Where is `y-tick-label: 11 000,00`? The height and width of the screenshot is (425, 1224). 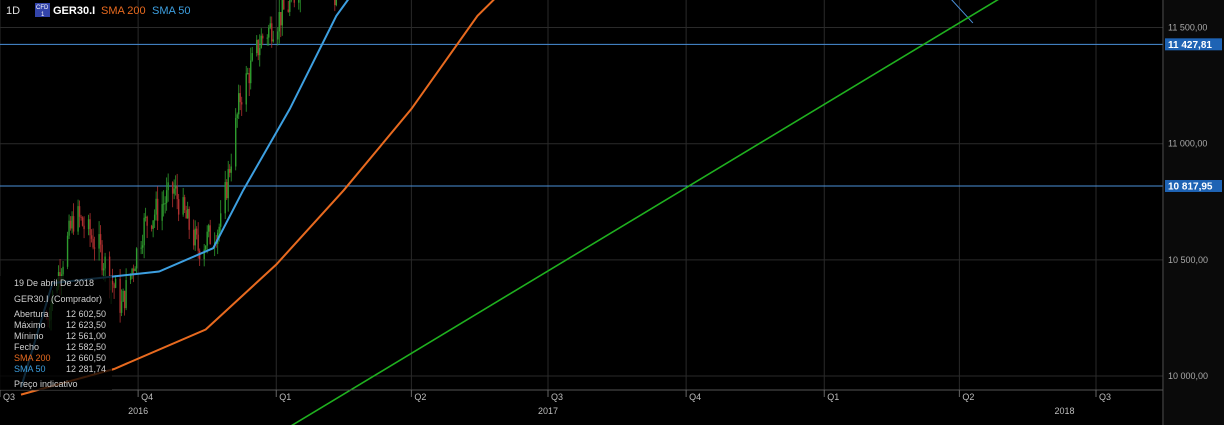
y-tick-label: 11 000,00 is located at coordinates (1187, 144).